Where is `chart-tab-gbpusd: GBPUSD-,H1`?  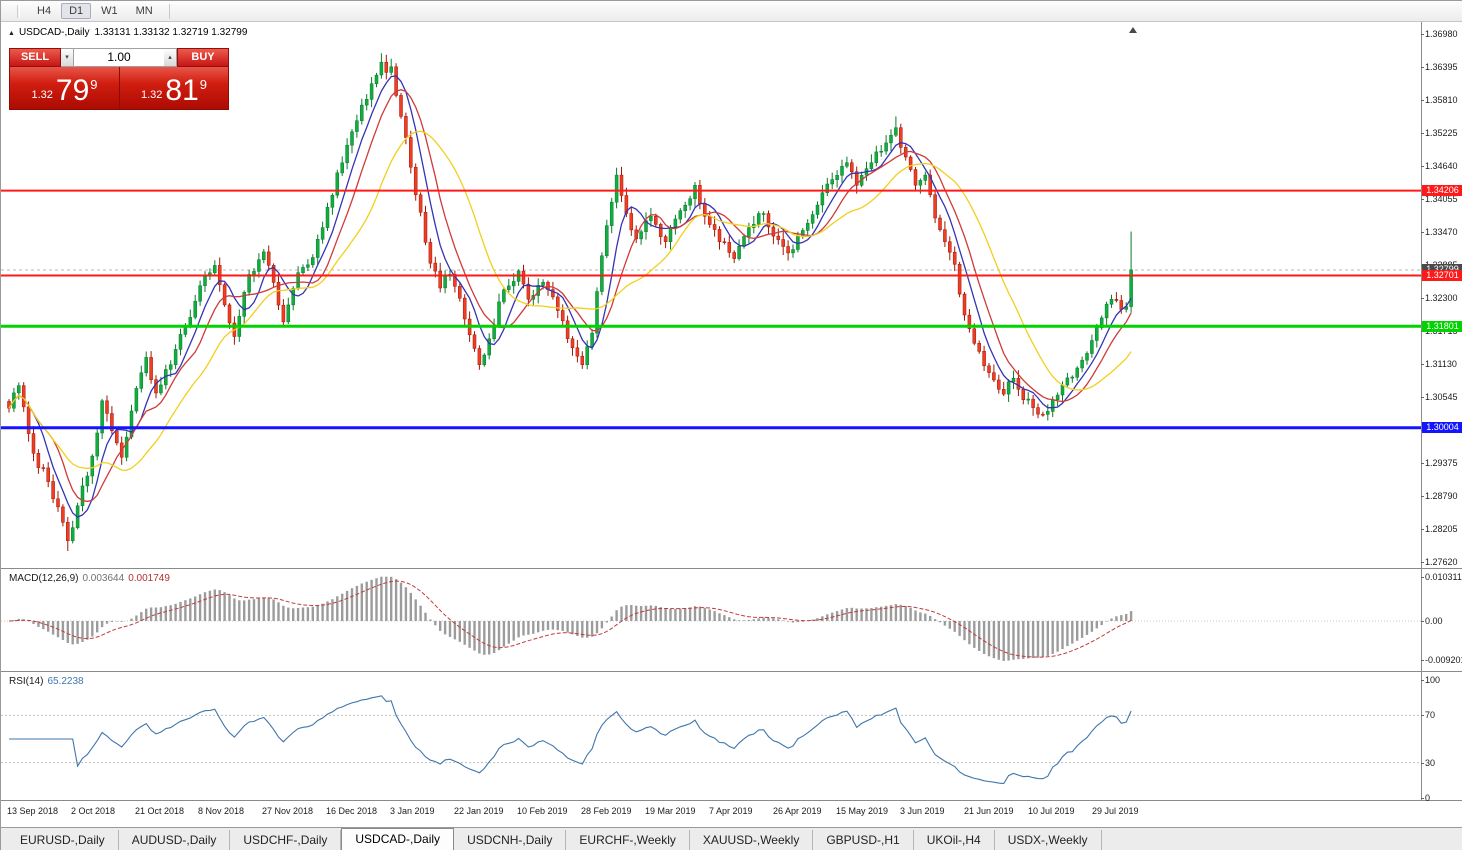
chart-tab-gbpusd: GBPUSD-,H1 is located at coordinates (863, 840).